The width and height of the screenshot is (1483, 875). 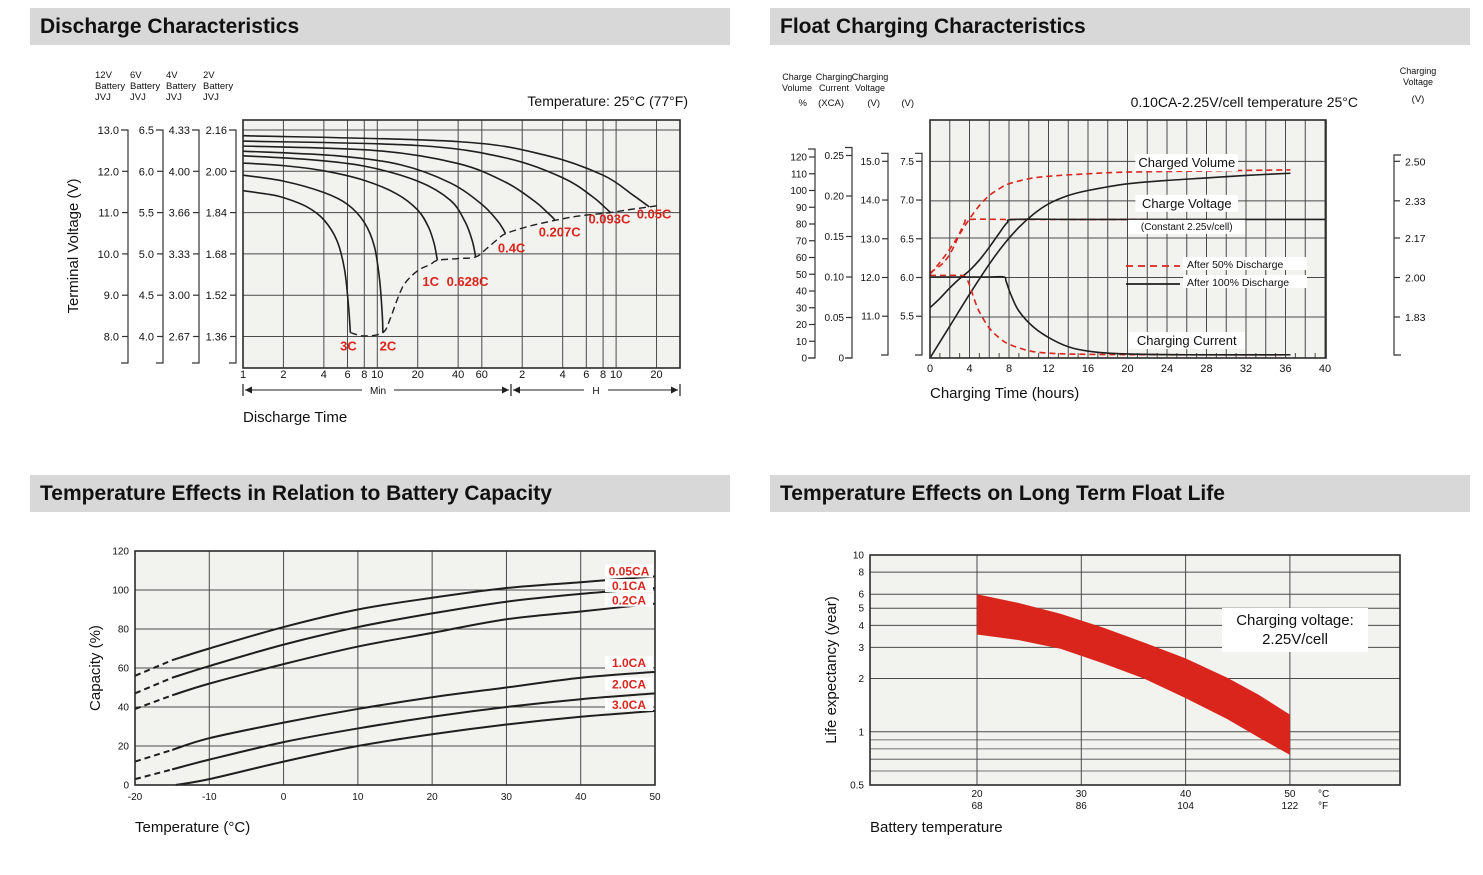 I want to click on svg-text: 8, so click(x=364, y=375).